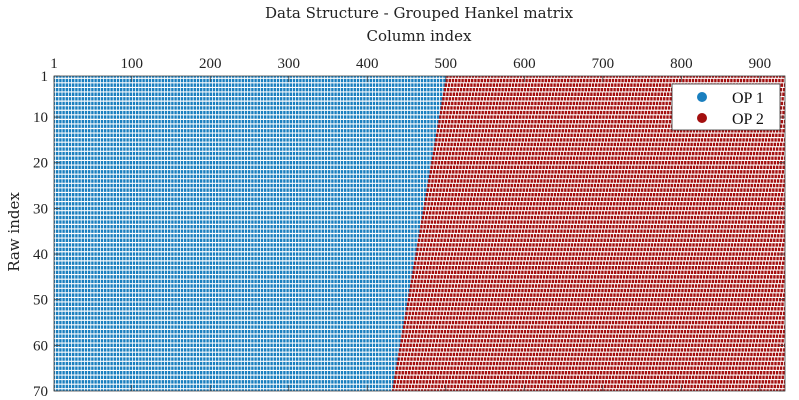 This screenshot has height=400, width=799. What do you see at coordinates (131, 64) in the screenshot?
I see `x-tick-label: 100` at bounding box center [131, 64].